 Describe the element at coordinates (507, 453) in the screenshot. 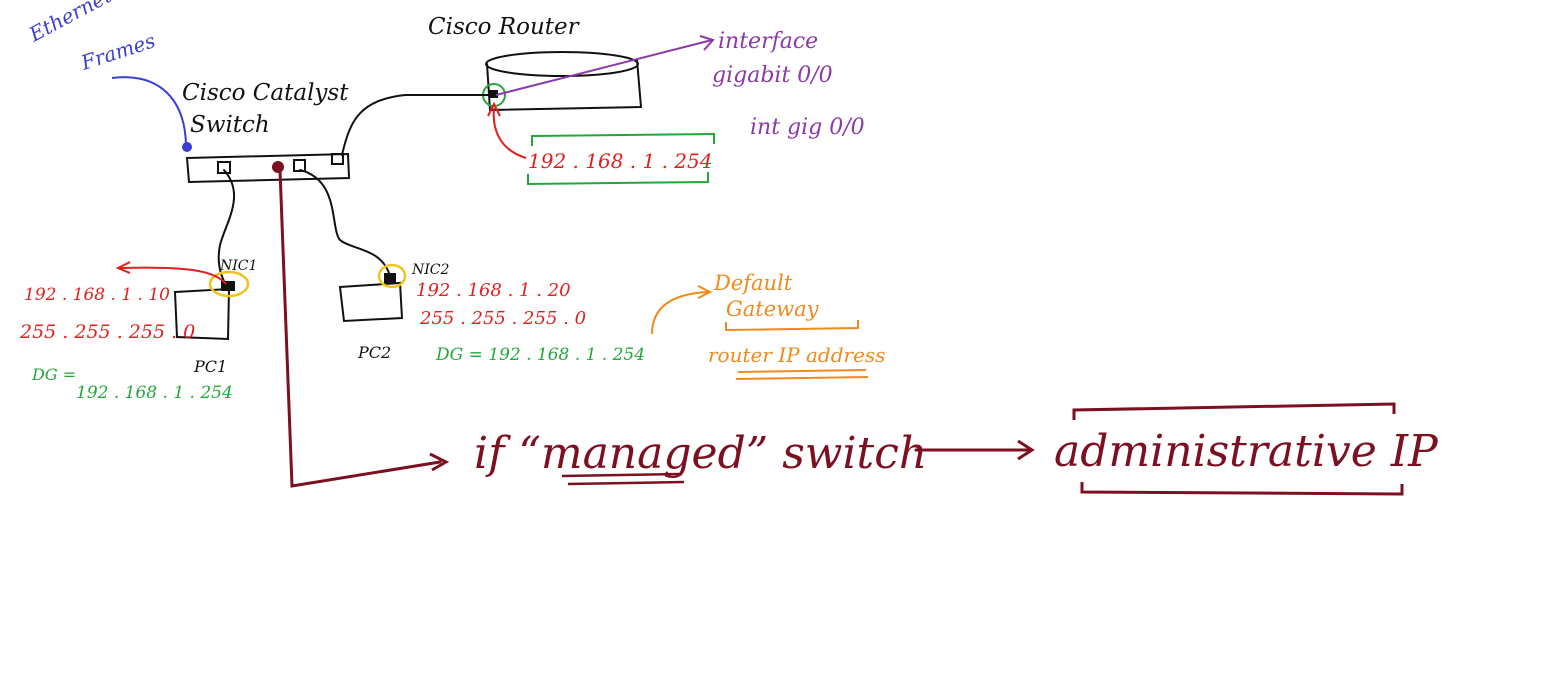

I see `managed-prefix: if “` at that location.